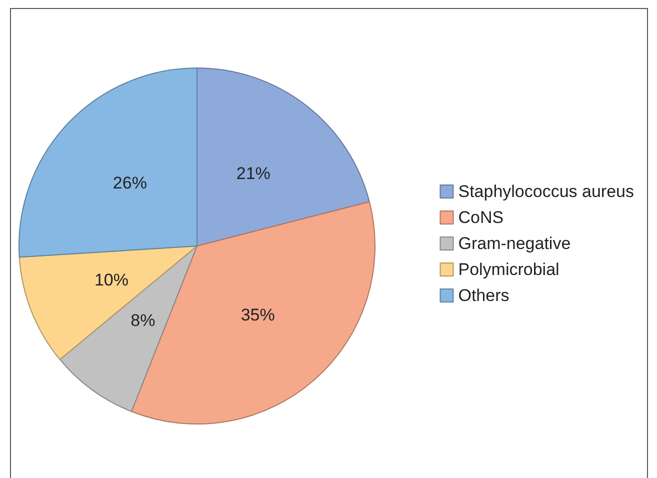 The width and height of the screenshot is (657, 478). What do you see at coordinates (129, 183) in the screenshot?
I see `data-label: 26%` at bounding box center [129, 183].